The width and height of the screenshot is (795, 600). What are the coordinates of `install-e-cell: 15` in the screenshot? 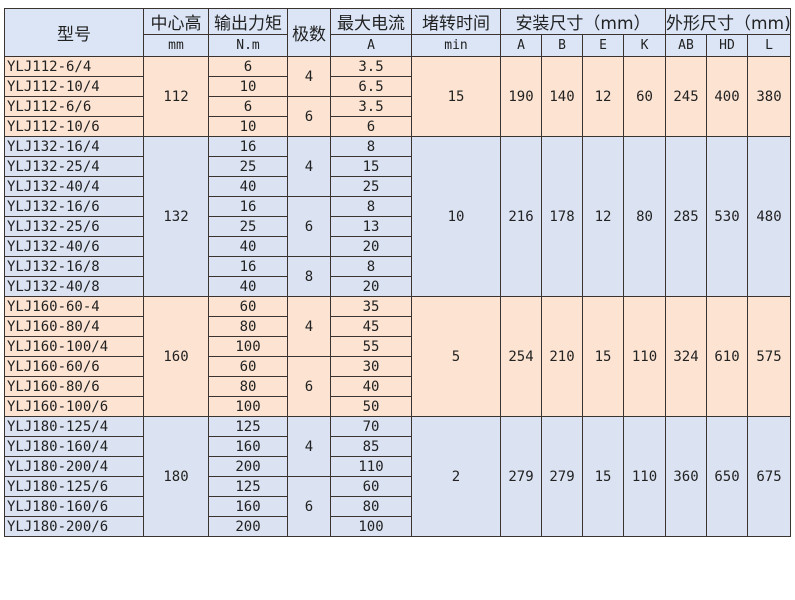 It's located at (603, 356).